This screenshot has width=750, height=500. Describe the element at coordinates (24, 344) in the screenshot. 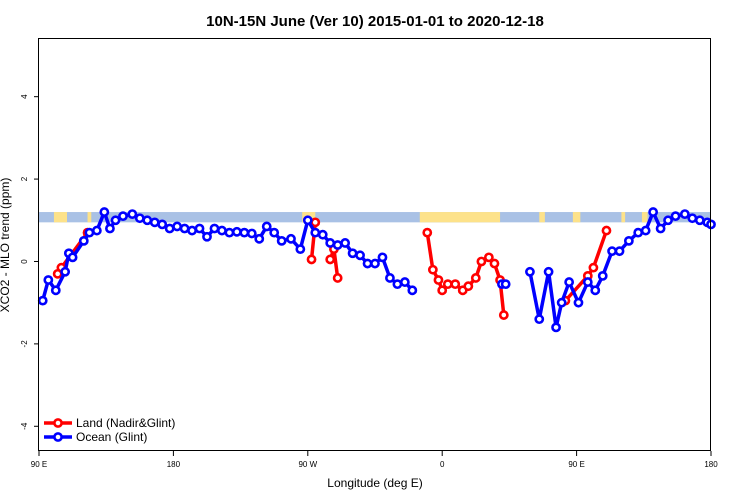

I see `y-tick-label: -2` at that location.